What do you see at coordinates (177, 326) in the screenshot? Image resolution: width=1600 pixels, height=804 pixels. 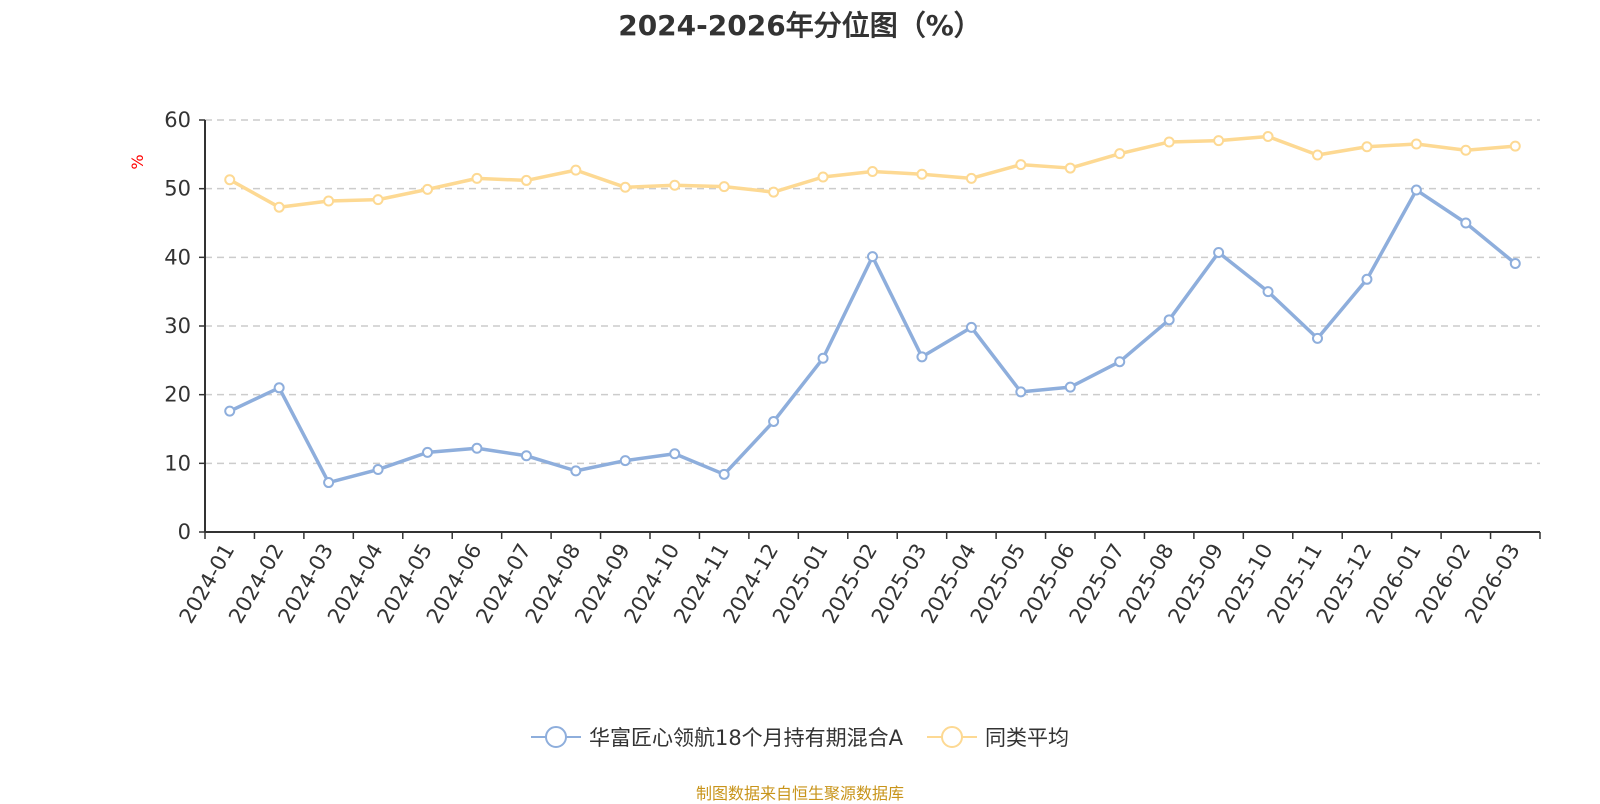 I see `y-tick-label: 30` at bounding box center [177, 326].